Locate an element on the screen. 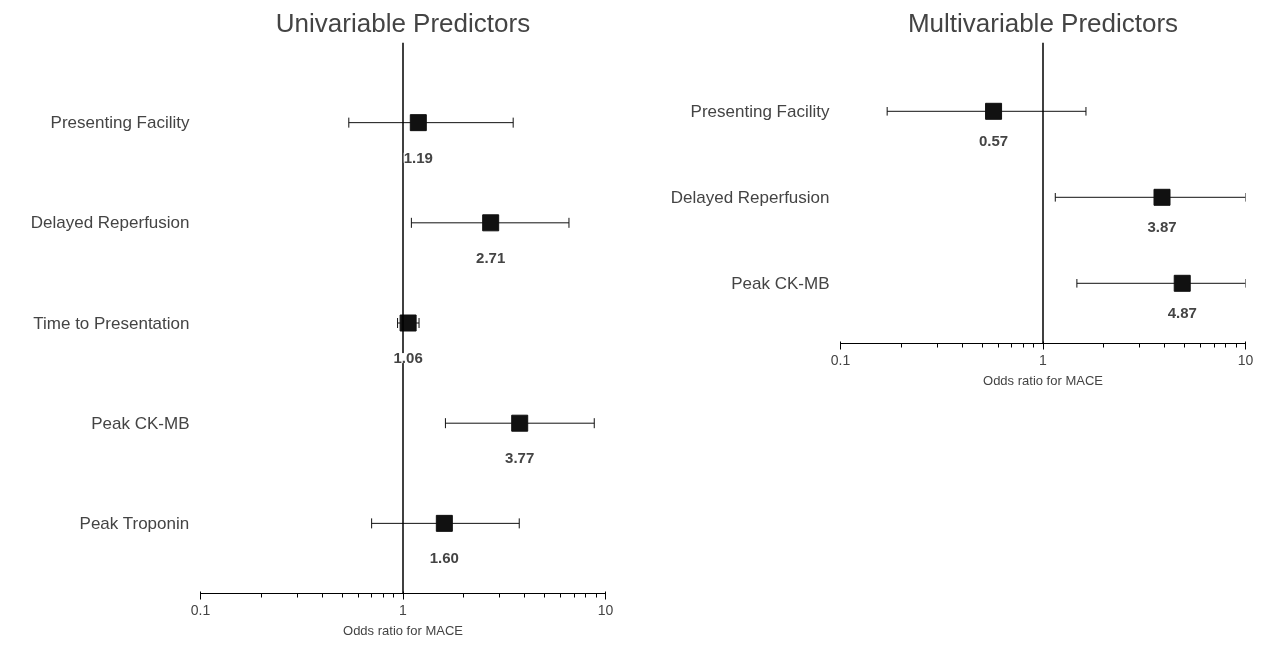  data-label: 4.87 is located at coordinates (1182, 313).